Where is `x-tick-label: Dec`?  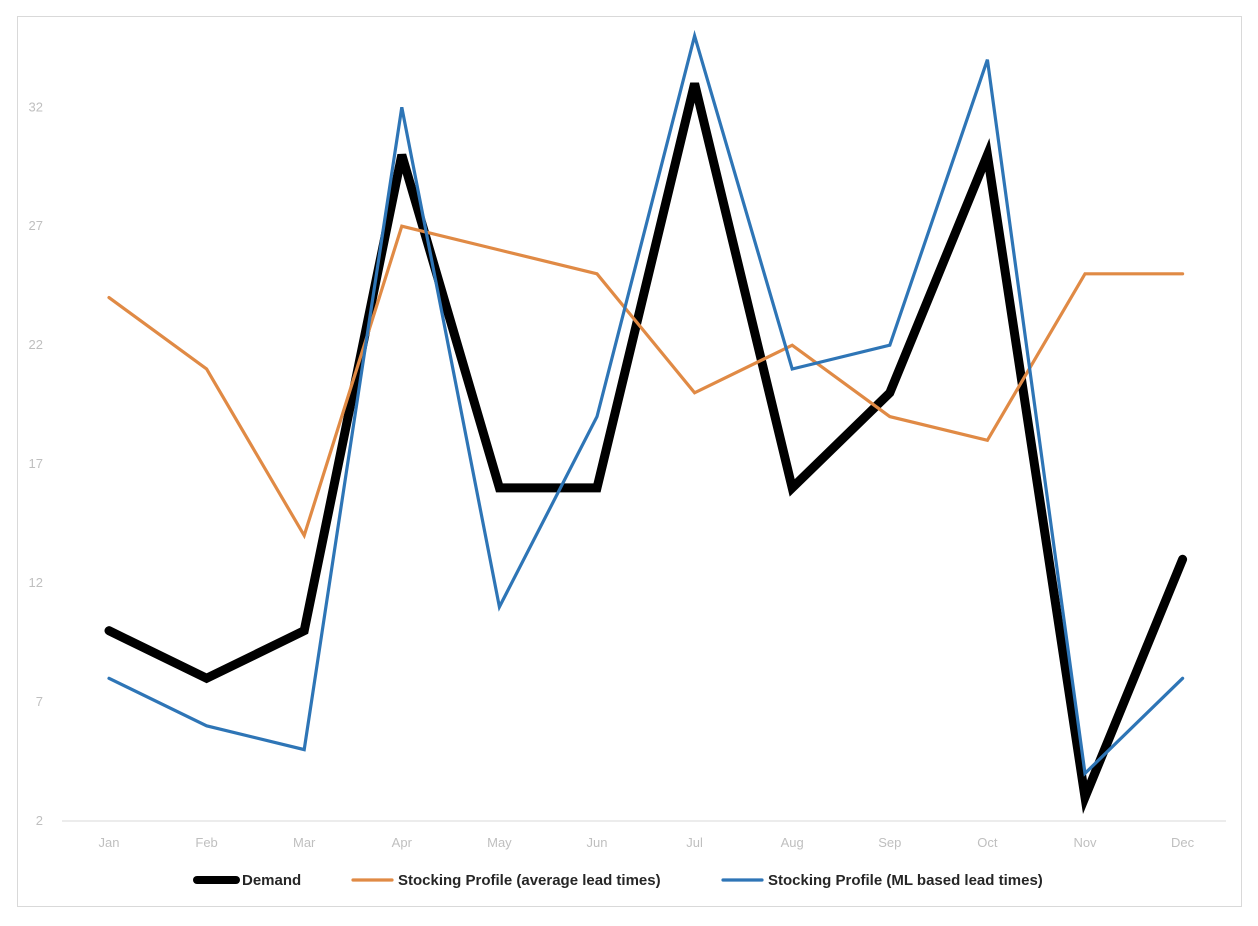
x-tick-label: Dec is located at coordinates (1183, 842).